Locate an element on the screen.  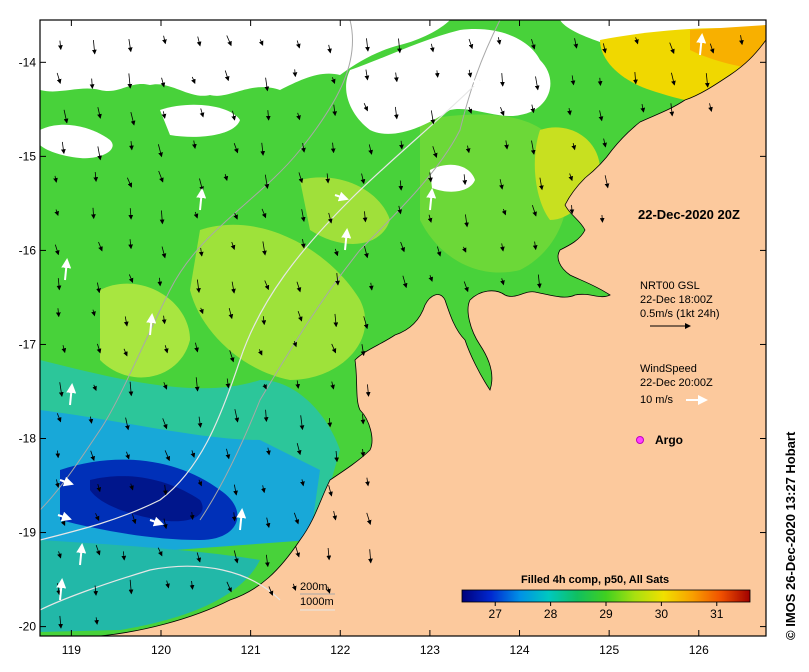
wind-legend-line1: WindSpeed is located at coordinates (668, 369).